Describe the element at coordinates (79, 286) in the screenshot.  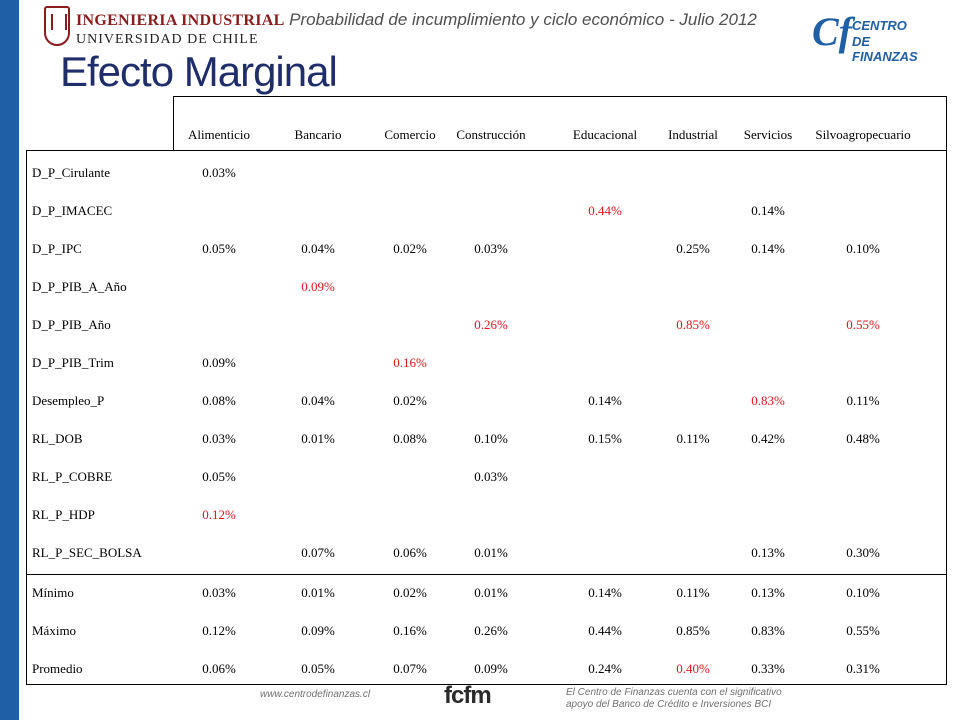
I see `row-label: D_P_PIB_A_Año` at that location.